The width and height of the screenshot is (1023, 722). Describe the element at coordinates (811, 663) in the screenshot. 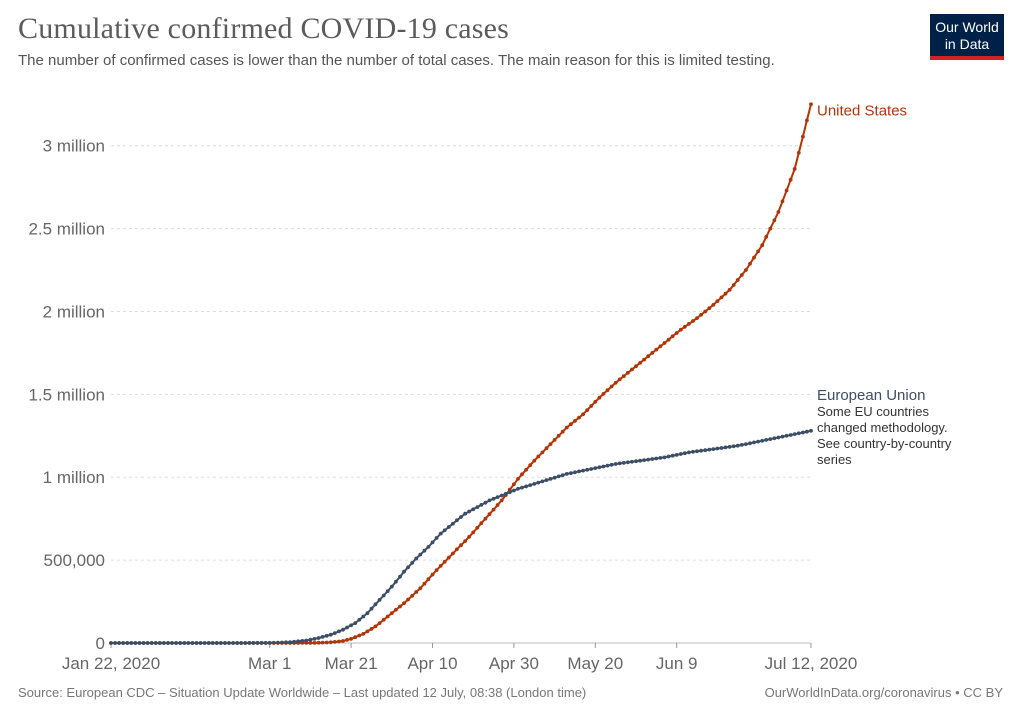

I see `x-tick-label: Jul 12, 2020` at that location.